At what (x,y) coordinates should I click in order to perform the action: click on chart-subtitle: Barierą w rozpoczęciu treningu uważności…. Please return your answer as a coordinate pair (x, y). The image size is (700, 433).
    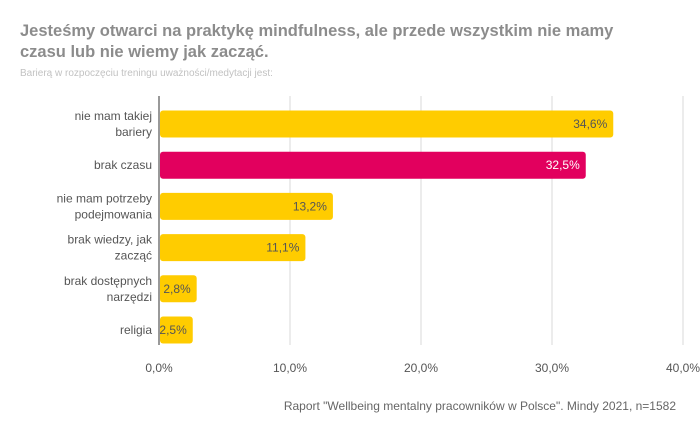
    Looking at the image, I should click on (146, 73).